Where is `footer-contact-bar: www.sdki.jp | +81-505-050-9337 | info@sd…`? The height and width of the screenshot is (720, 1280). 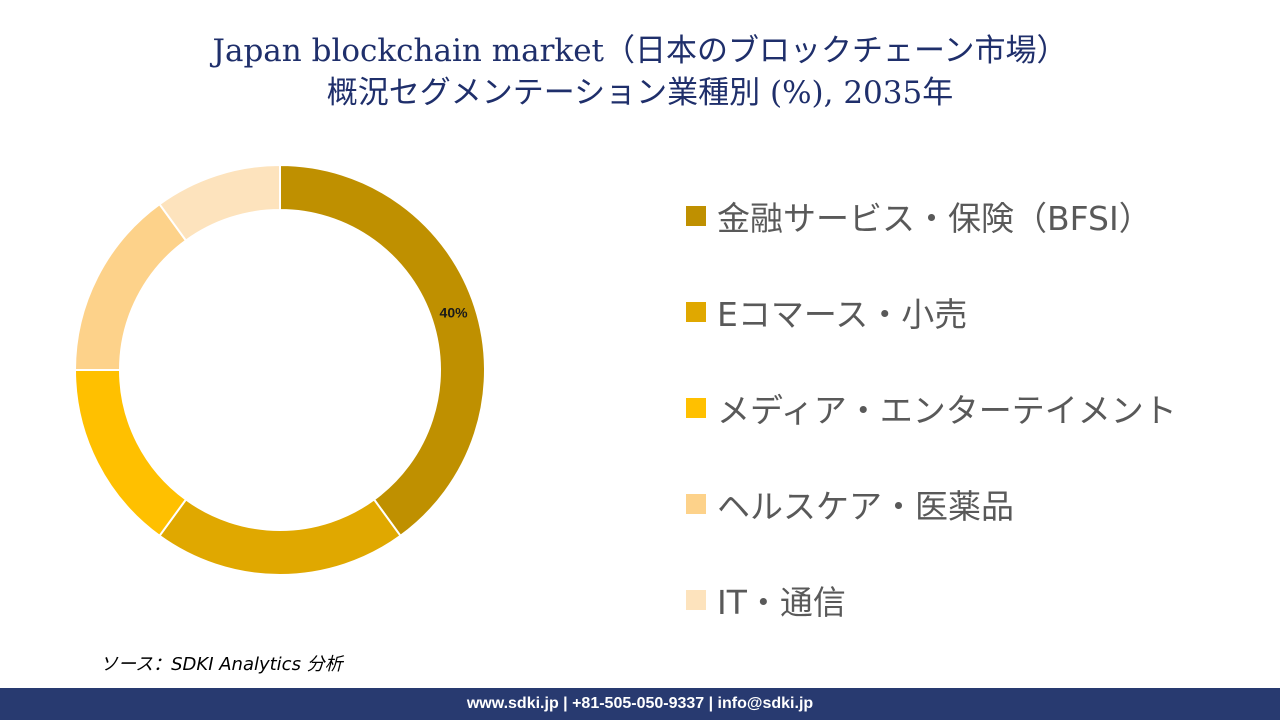 footer-contact-bar: www.sdki.jp | +81-505-050-9337 | info@sd… is located at coordinates (640, 704).